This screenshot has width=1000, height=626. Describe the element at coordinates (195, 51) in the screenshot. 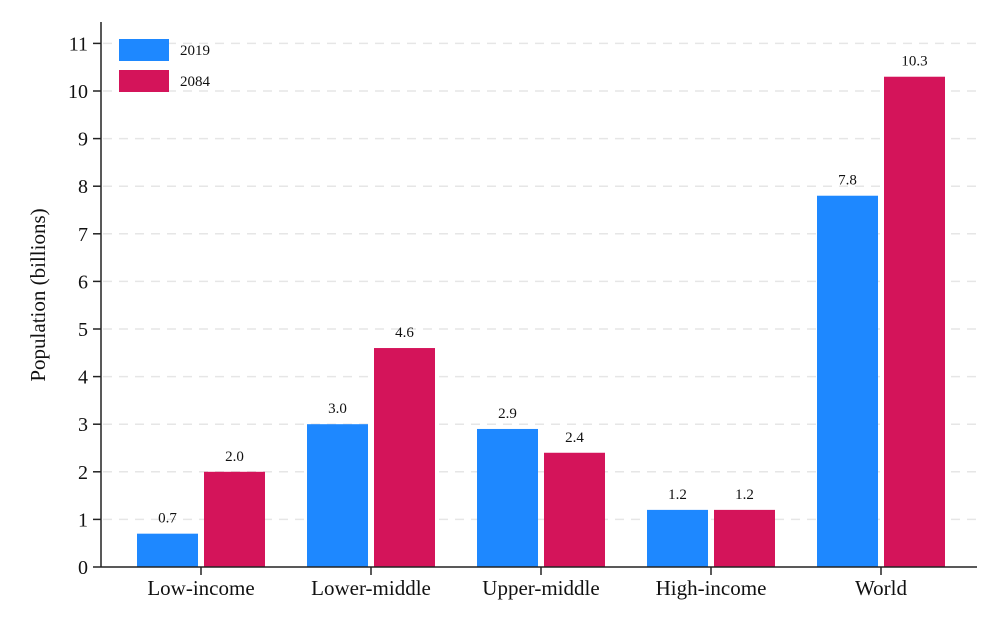

I see `legend-label-2019: 2019` at that location.